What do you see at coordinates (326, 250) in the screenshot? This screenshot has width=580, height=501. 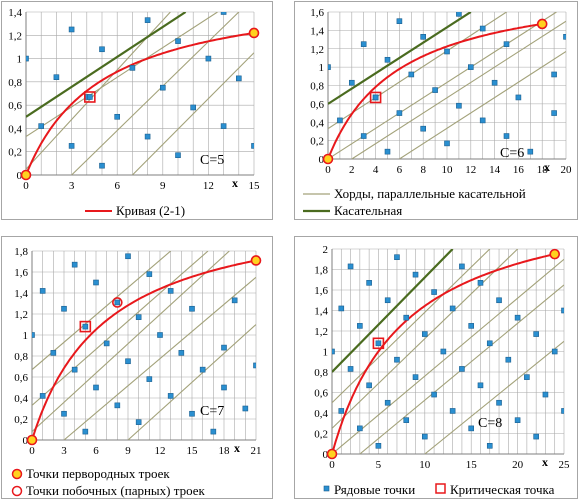 I see `y-tick-label: 2` at bounding box center [326, 250].